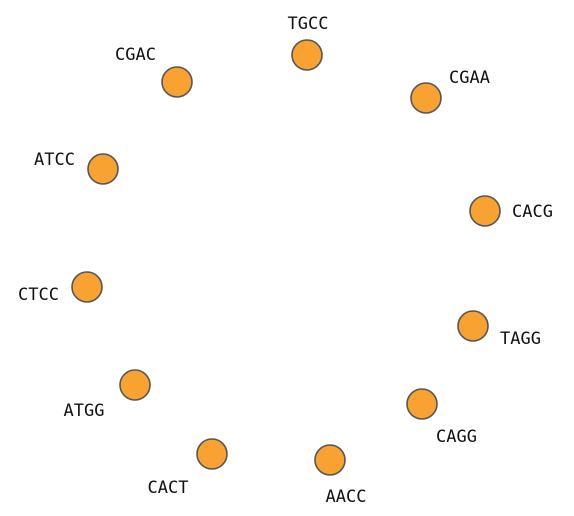 The image size is (574, 516). I want to click on node-aacc: AACC, so click(340, 475).